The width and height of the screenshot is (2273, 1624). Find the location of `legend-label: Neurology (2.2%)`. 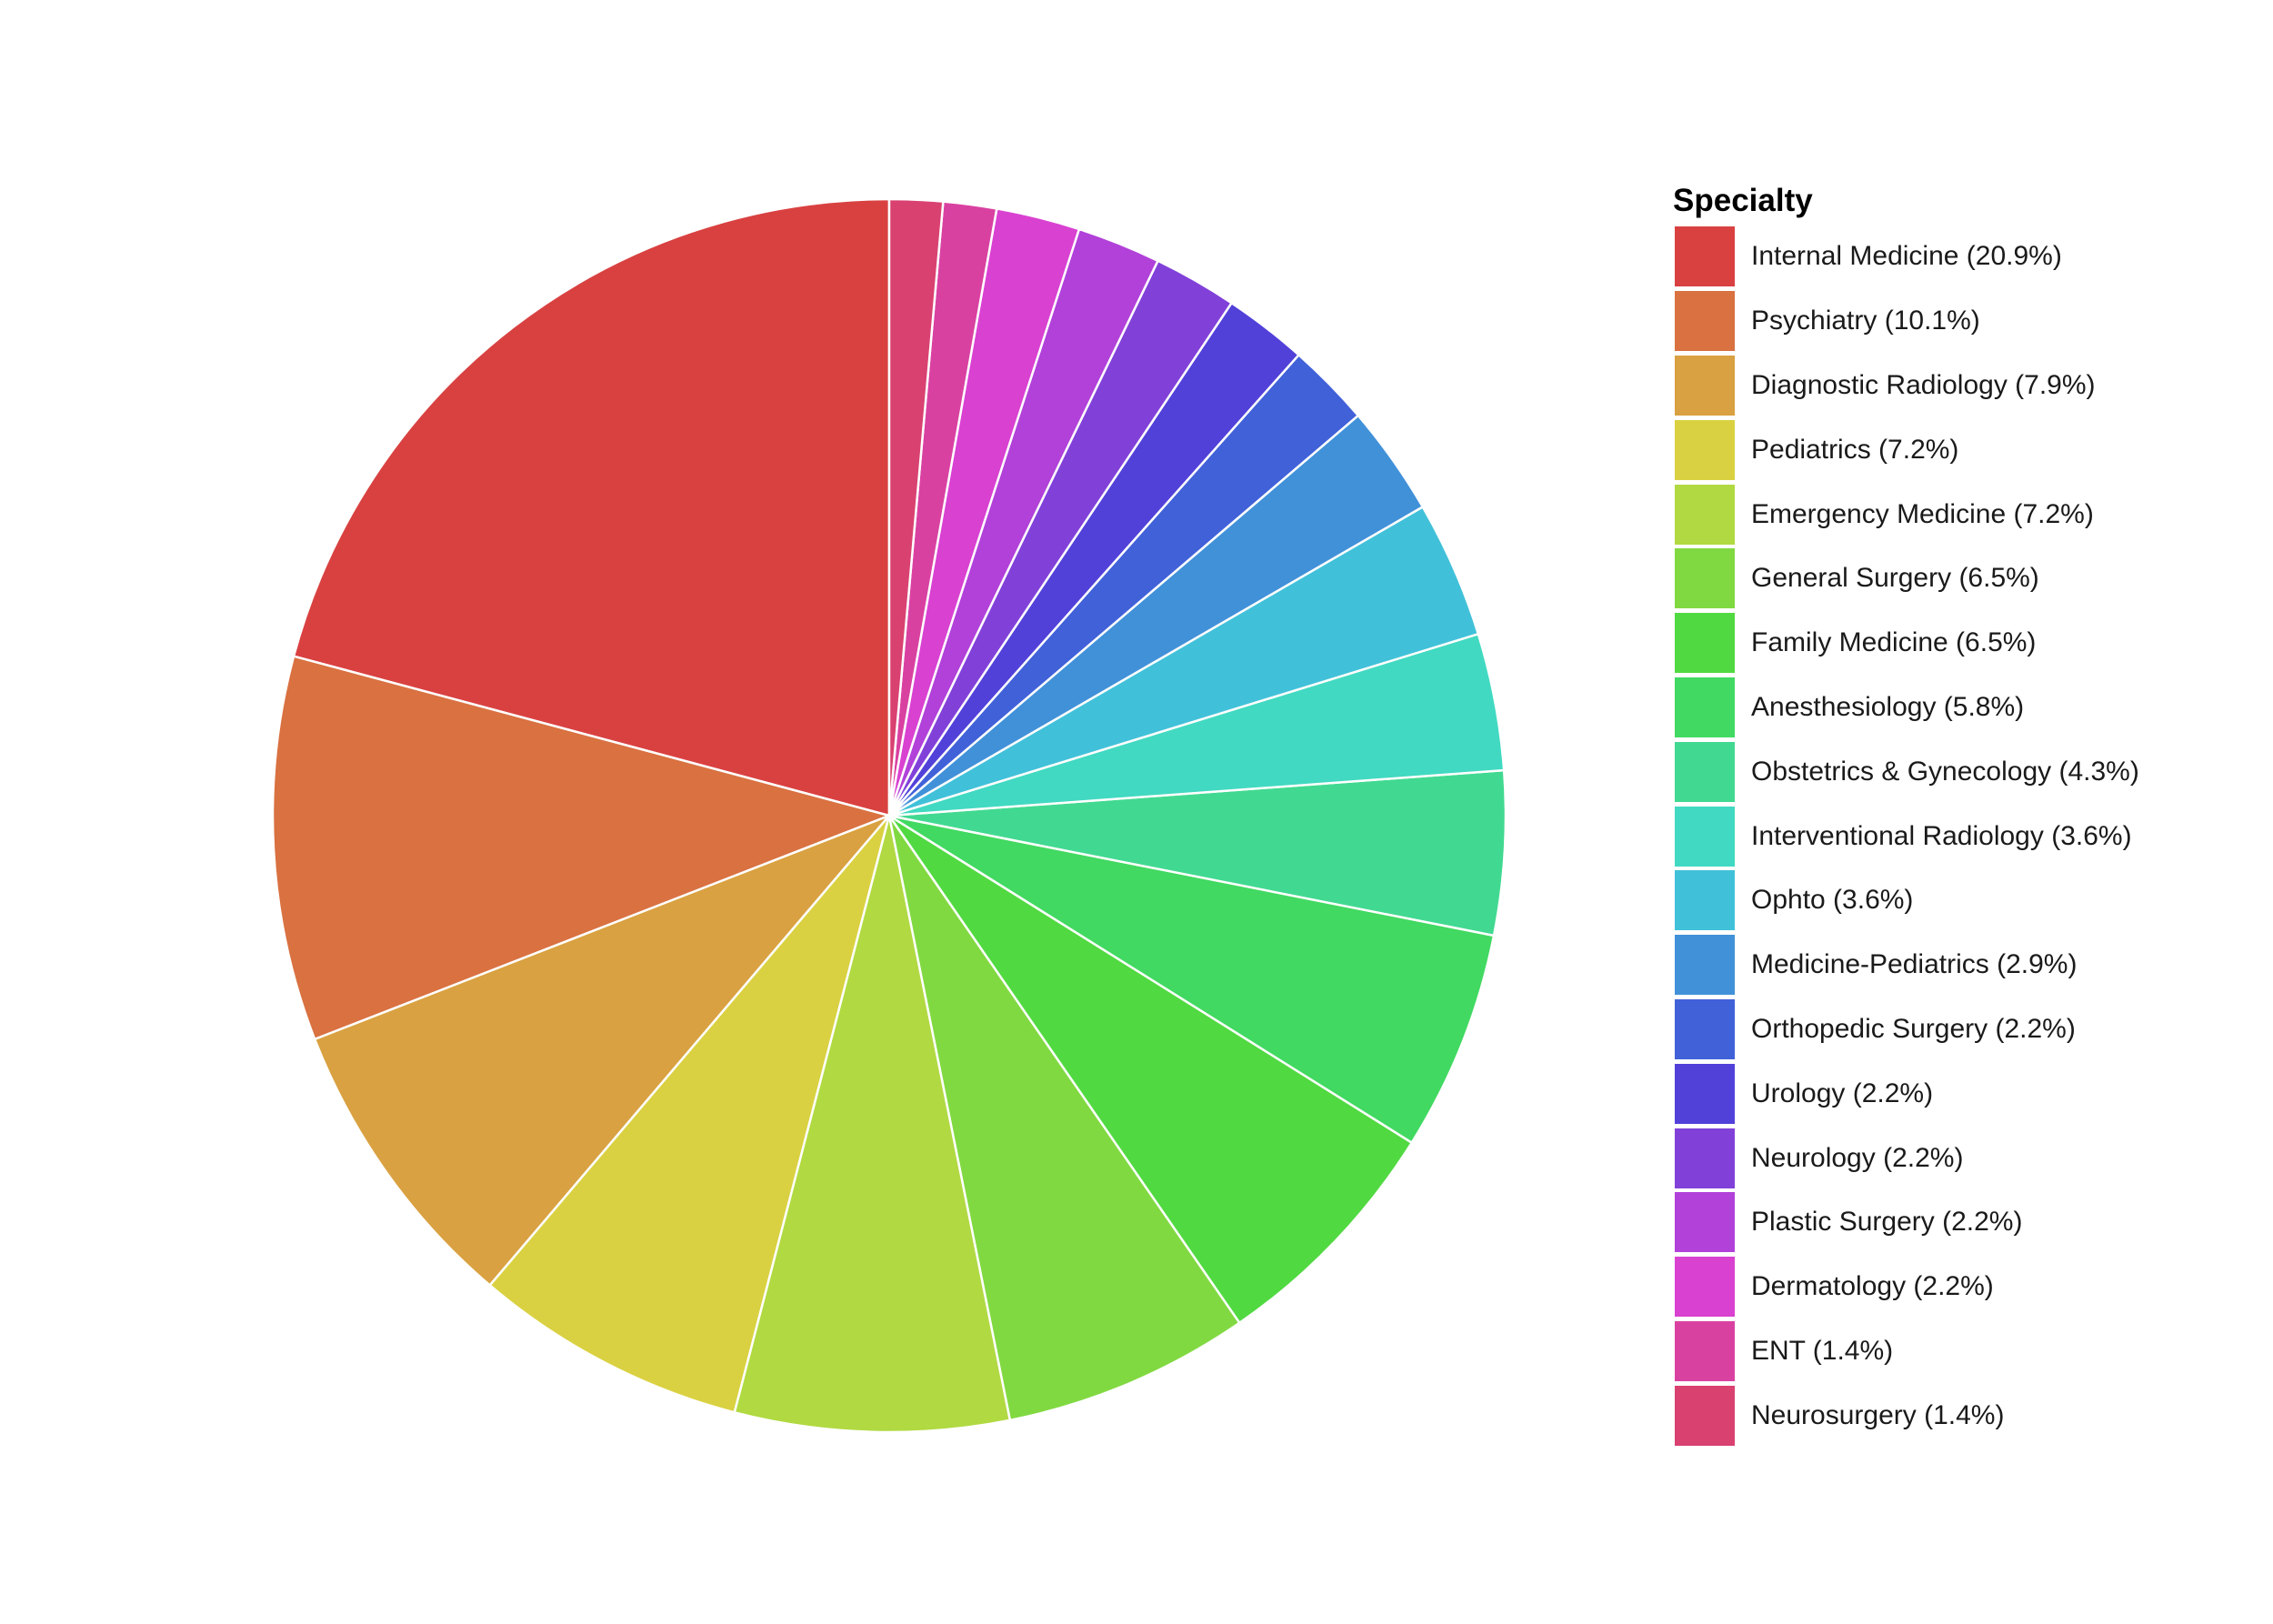

legend-label: Neurology (2.2%) is located at coordinates (1857, 1157).